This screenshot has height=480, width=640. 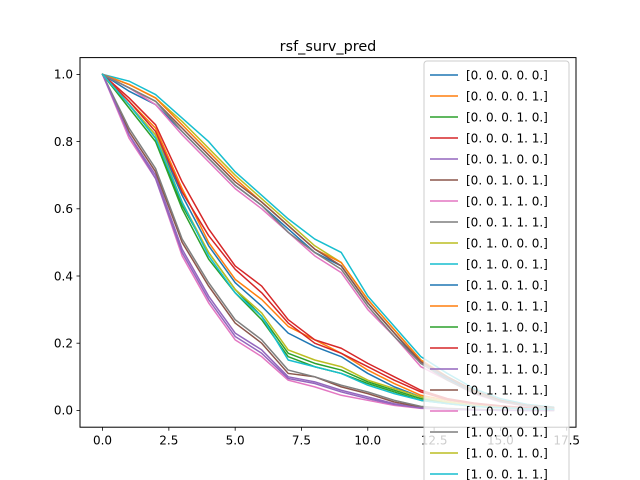 What do you see at coordinates (507, 138) in the screenshot?
I see `legend-label: [0. 0. 0. 1. 1.]` at bounding box center [507, 138].